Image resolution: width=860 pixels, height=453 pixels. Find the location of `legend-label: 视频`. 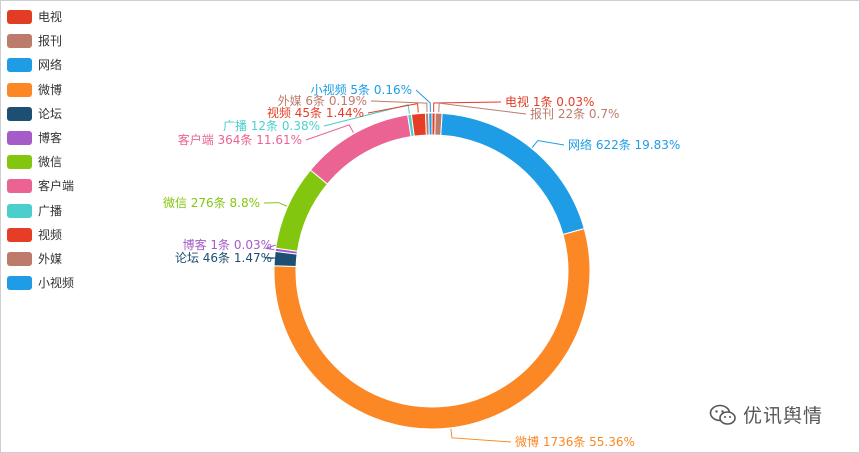

legend-label: 视频 is located at coordinates (50, 234).